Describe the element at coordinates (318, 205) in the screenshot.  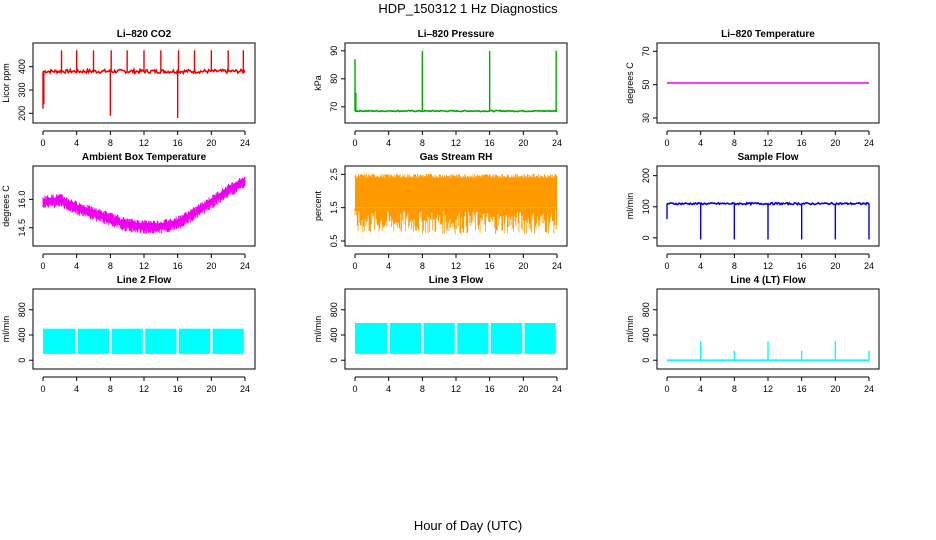
I see `y-axis-label: percent` at that location.